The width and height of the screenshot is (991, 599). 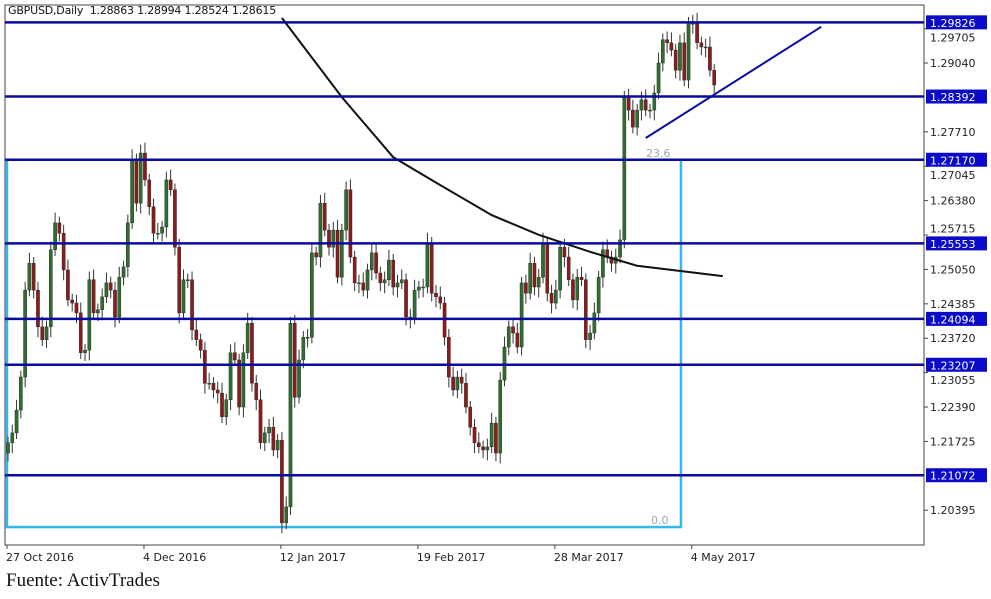 I want to click on level-price-label: 1.21072, so click(x=953, y=476).